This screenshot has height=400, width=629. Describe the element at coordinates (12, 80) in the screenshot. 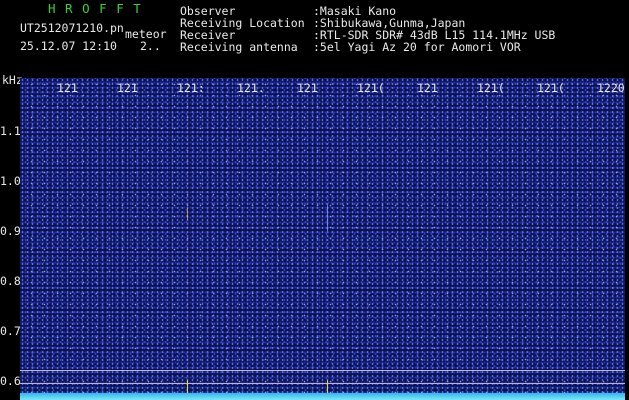

I see `y-unit: kHz` at that location.